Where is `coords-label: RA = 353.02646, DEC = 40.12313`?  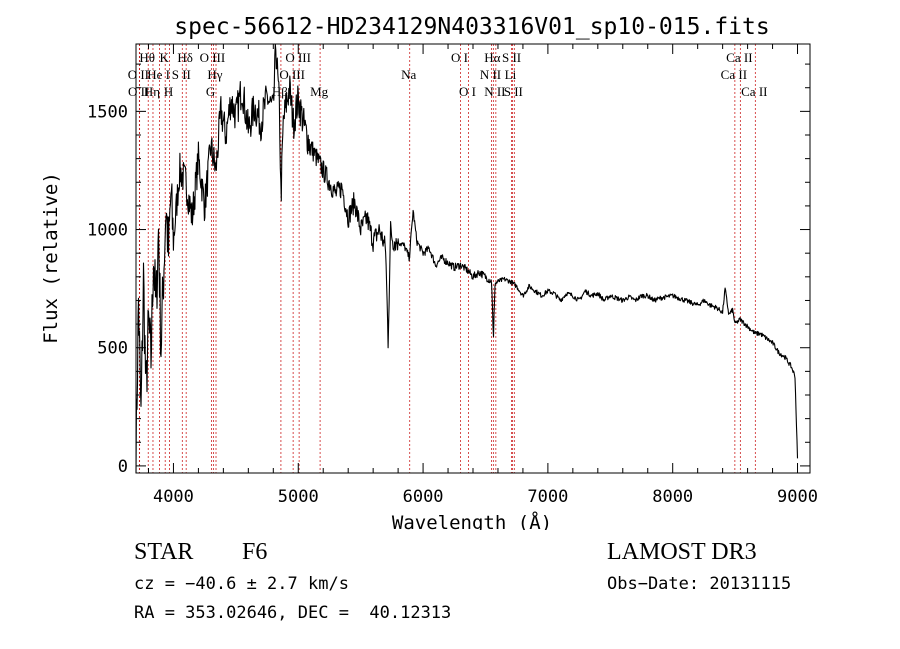 coords-label: RA = 353.02646, DEC = 40.12313 is located at coordinates (293, 613).